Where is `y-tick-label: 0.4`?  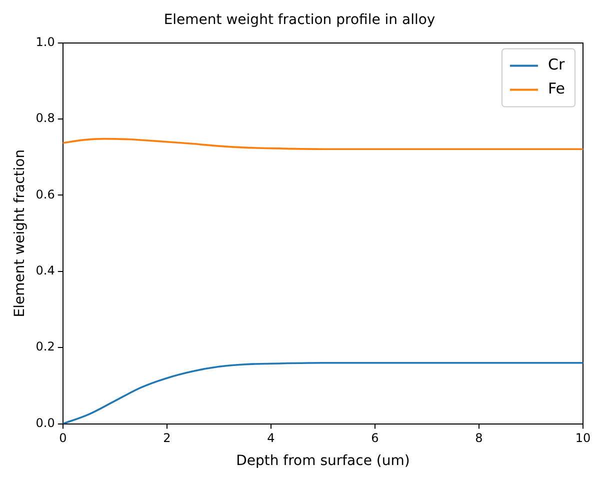
y-tick-label: 0.4 is located at coordinates (45, 271).